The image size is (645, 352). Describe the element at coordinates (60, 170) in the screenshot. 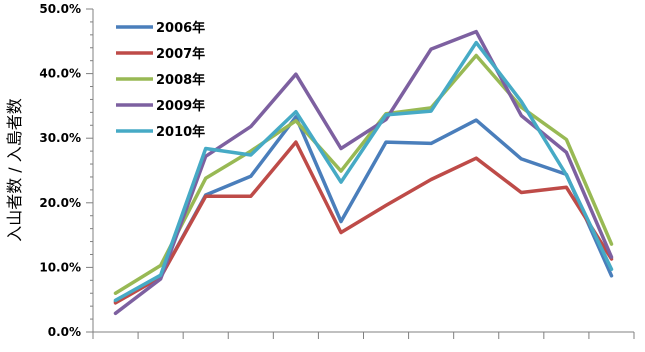

I see `y-tick-labels: 0.0% 10.0% 20.0% 30.0% 40.0% 50.0%` at that location.